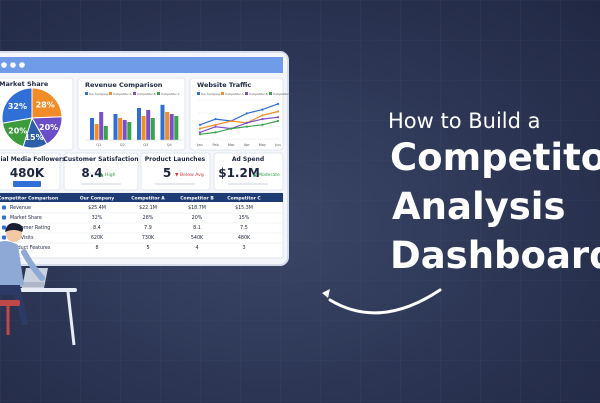 The image size is (600, 403). Describe the element at coordinates (262, 145) in the screenshot. I see `x-tick-label: May` at that location.